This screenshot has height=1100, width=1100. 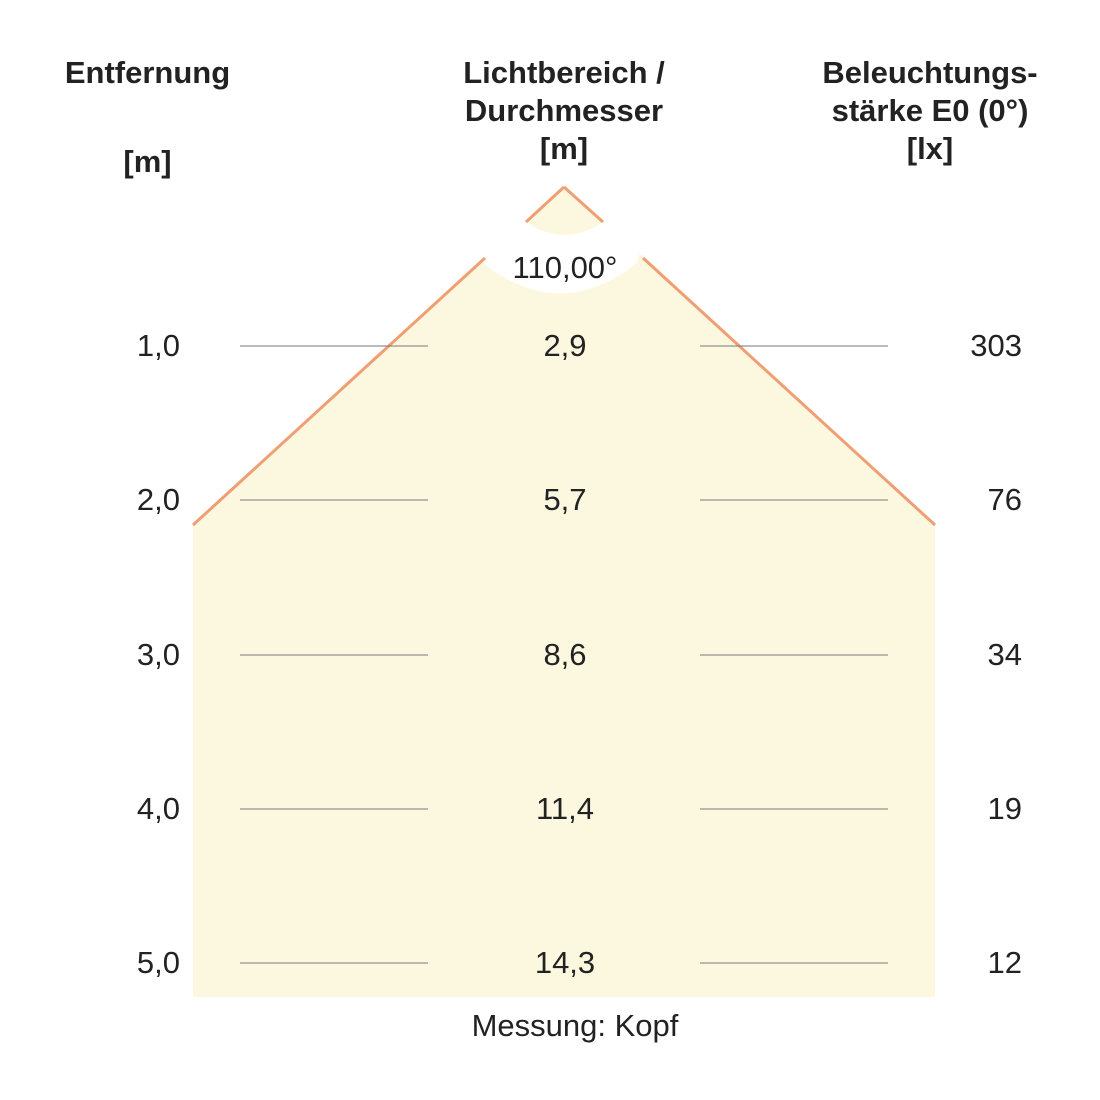 I want to click on row-4-illuminance: 19, so click(x=1004, y=808).